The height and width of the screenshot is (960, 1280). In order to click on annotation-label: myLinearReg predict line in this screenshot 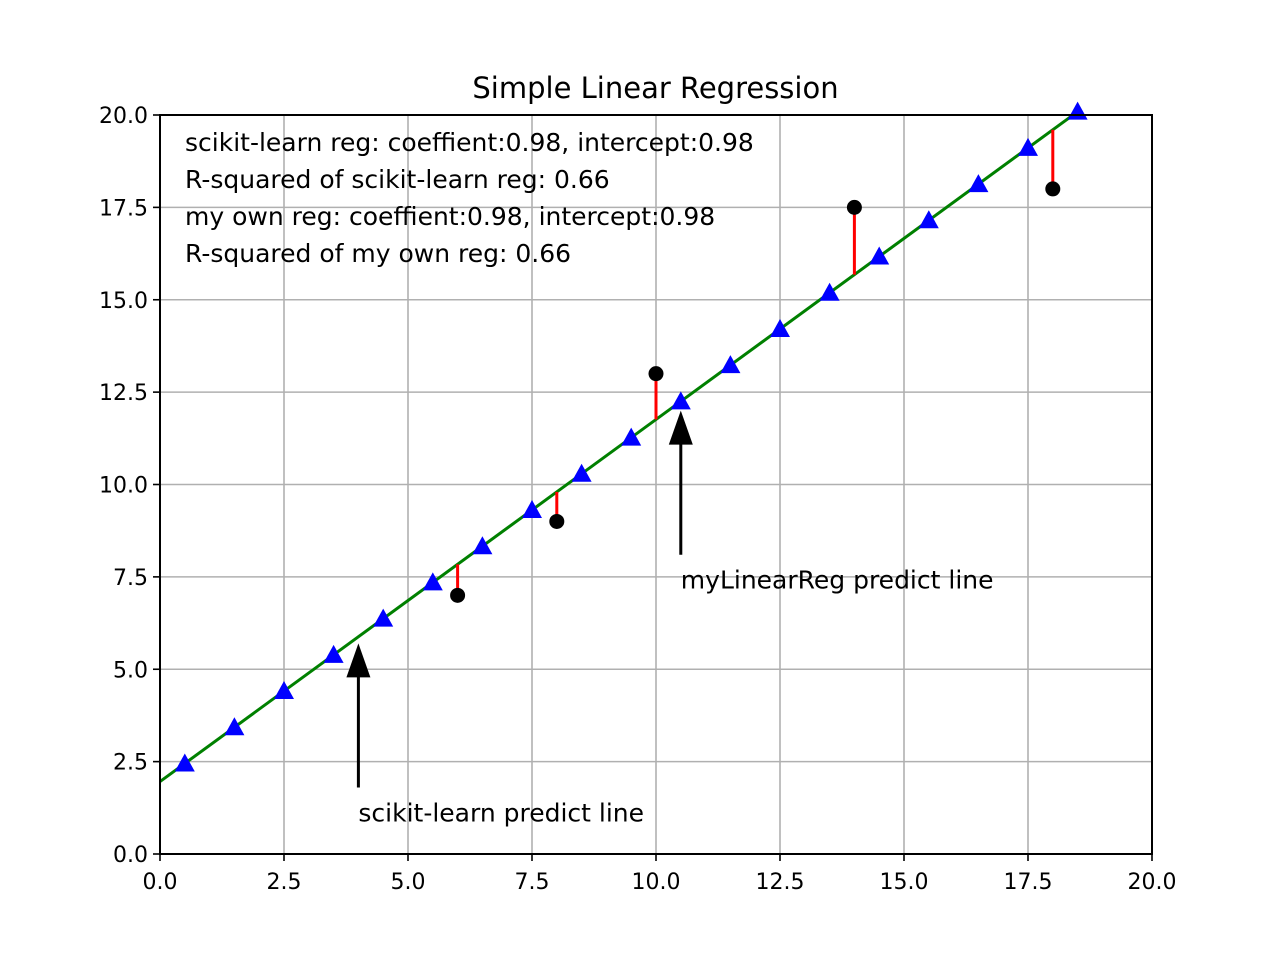, I will do `click(837, 580)`.